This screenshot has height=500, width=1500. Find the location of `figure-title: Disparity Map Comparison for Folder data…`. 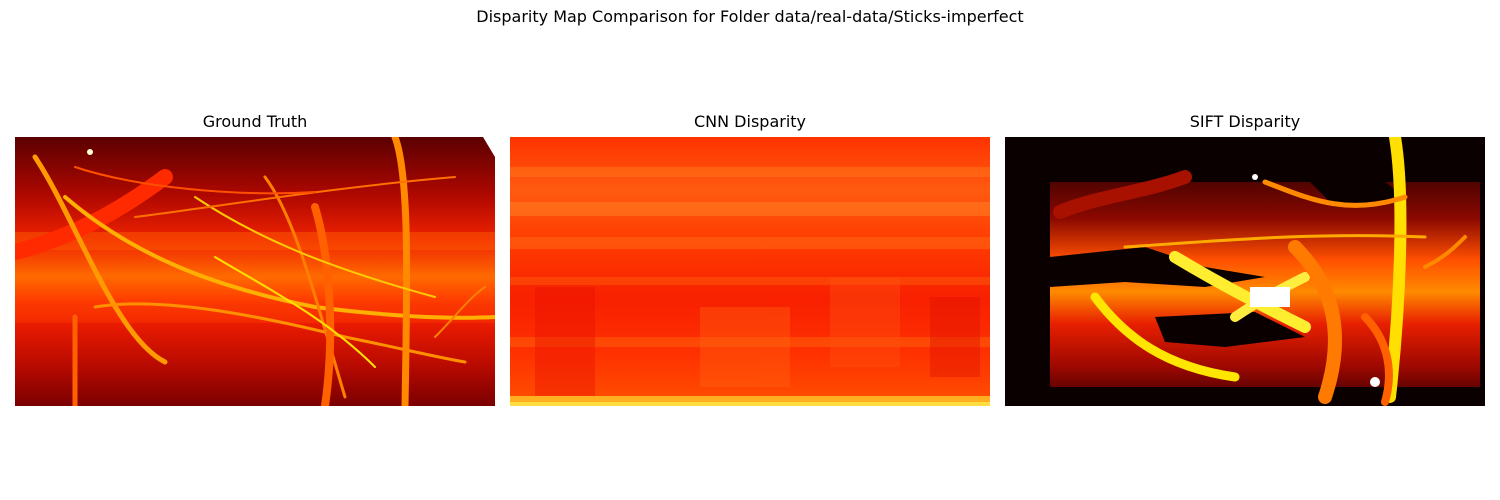

figure-title: Disparity Map Comparison for Folder data… is located at coordinates (750, 16).